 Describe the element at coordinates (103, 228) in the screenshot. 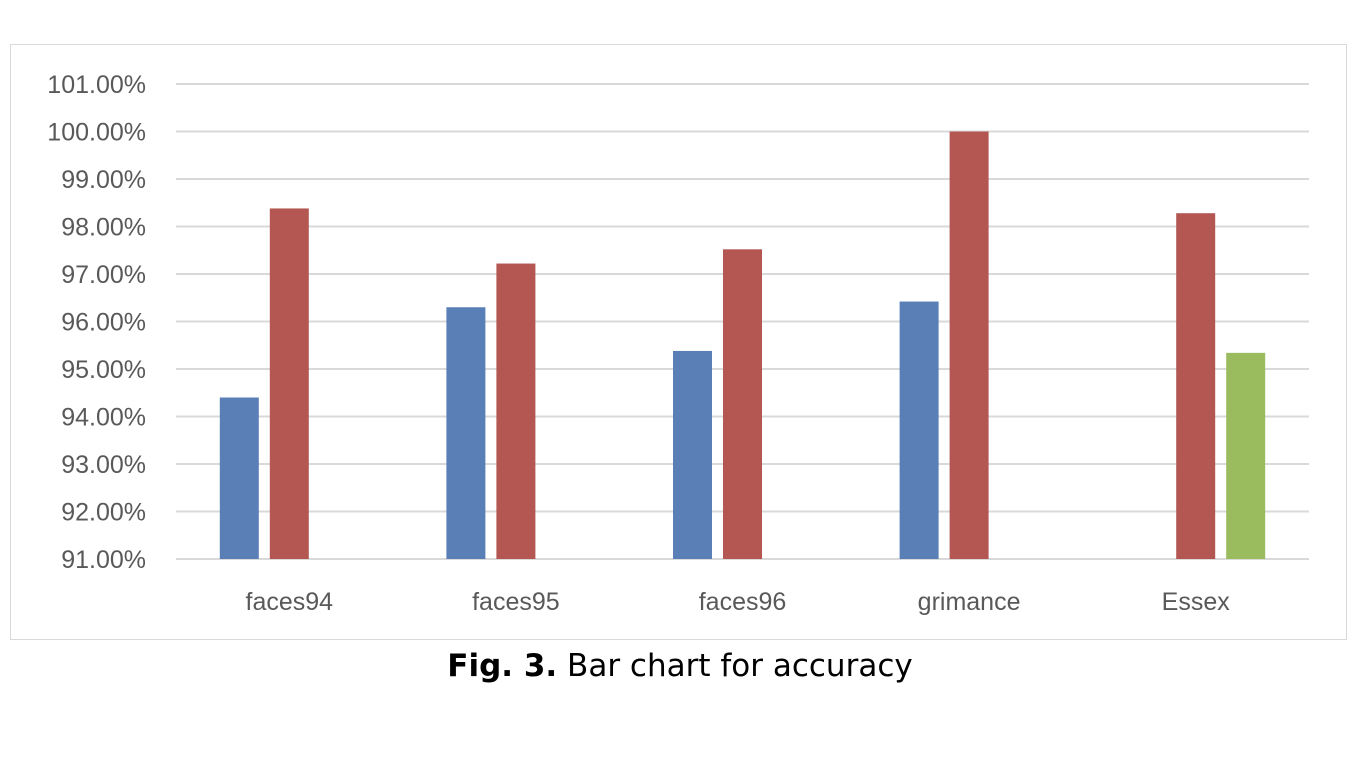

I see `y-tick-label: 98.00%` at that location.